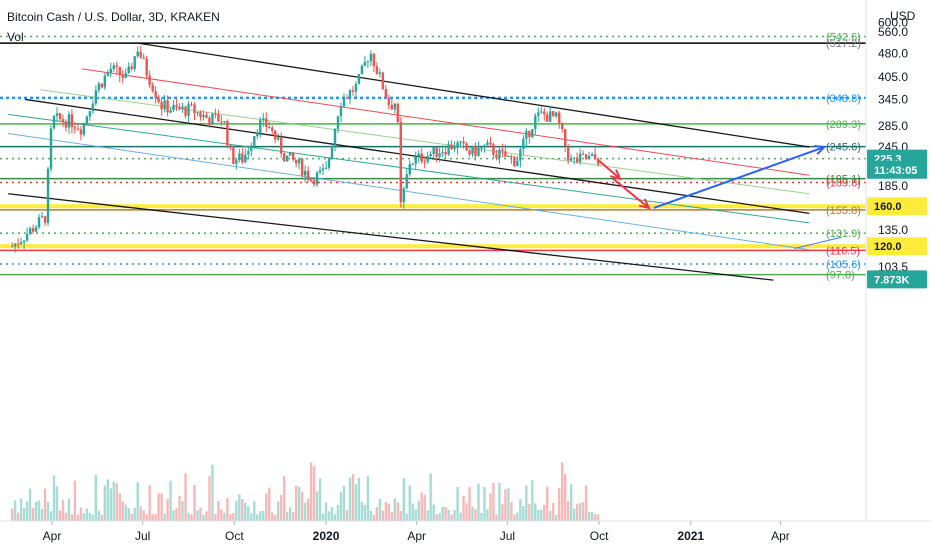 The height and width of the screenshot is (550, 932). I want to click on indicator-label: Vol, so click(15, 37).